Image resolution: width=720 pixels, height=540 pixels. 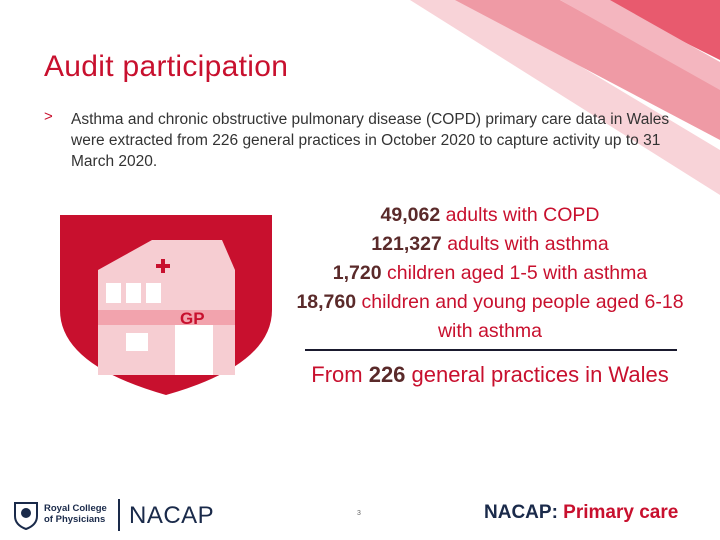 I want to click on nacap-primary-care-logo: NACAP: Primary care, so click(x=581, y=513).